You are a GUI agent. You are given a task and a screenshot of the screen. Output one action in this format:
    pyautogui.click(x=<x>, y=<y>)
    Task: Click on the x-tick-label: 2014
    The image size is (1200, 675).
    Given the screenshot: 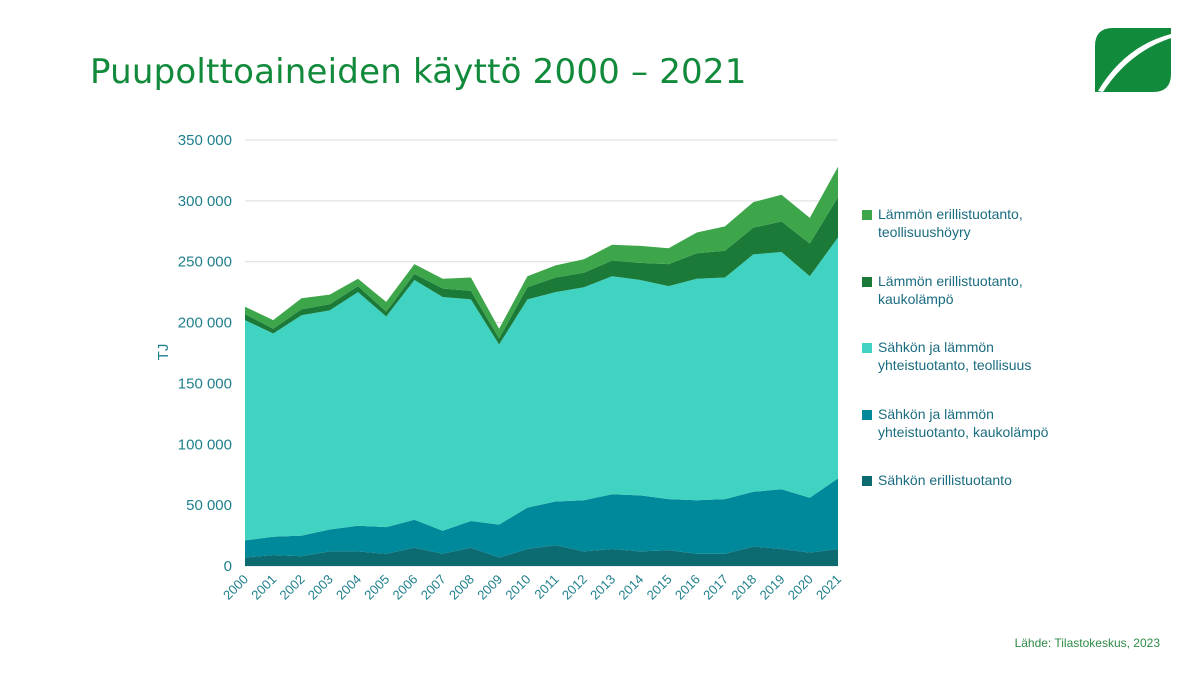 What is the action you would take?
    pyautogui.click(x=630, y=587)
    